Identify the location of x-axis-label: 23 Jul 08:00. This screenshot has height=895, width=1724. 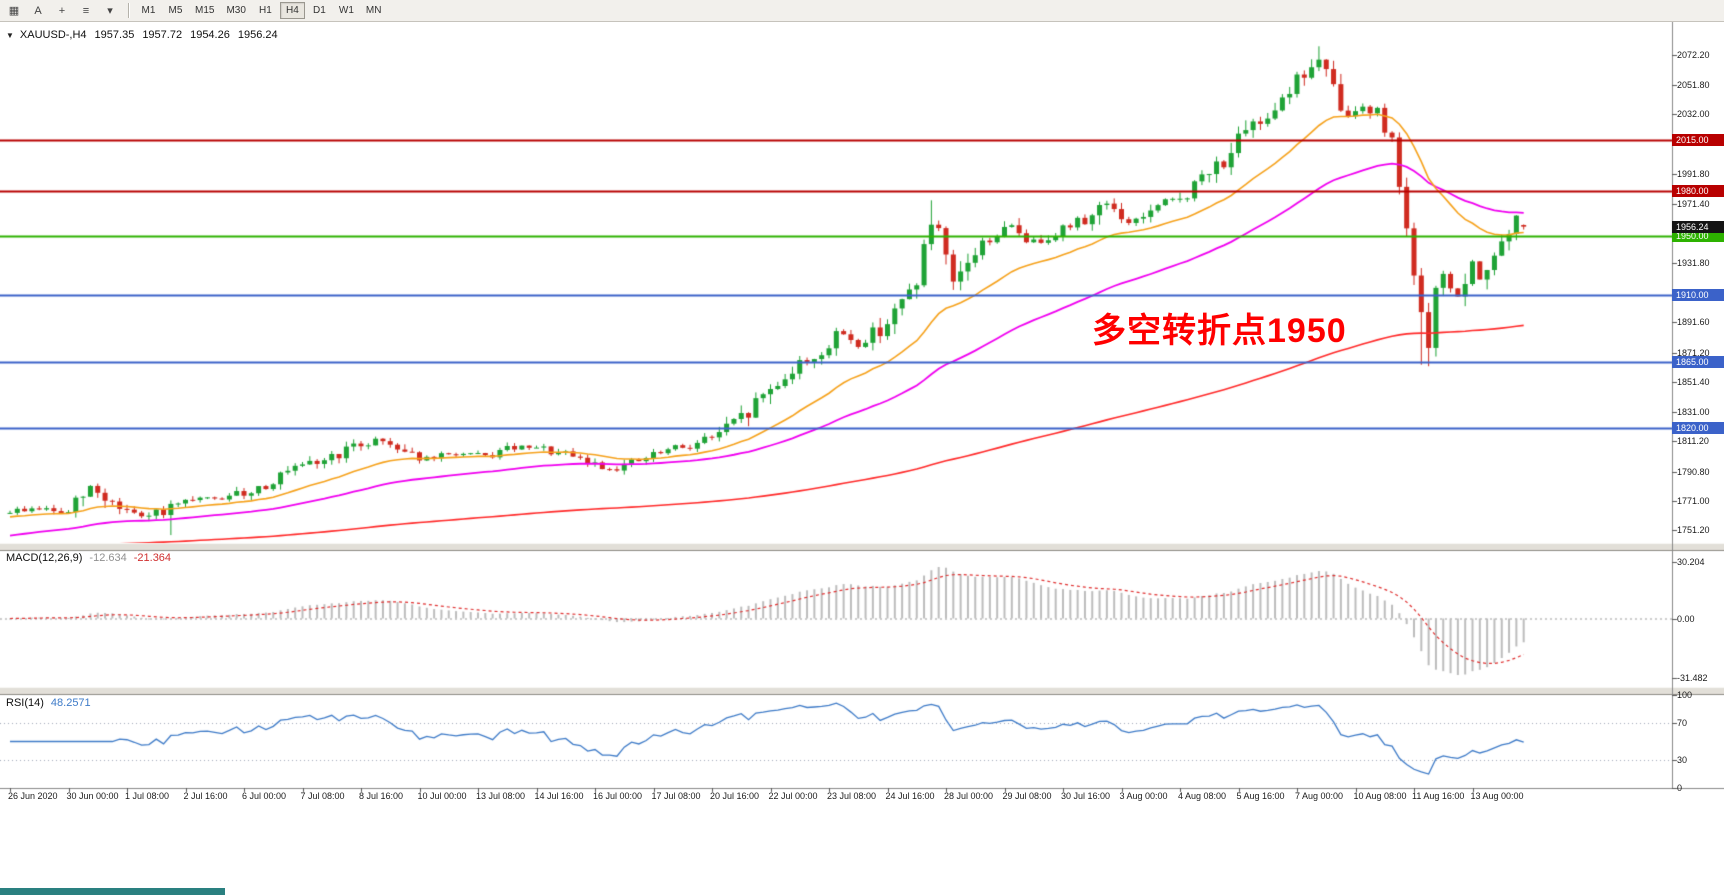
(852, 796).